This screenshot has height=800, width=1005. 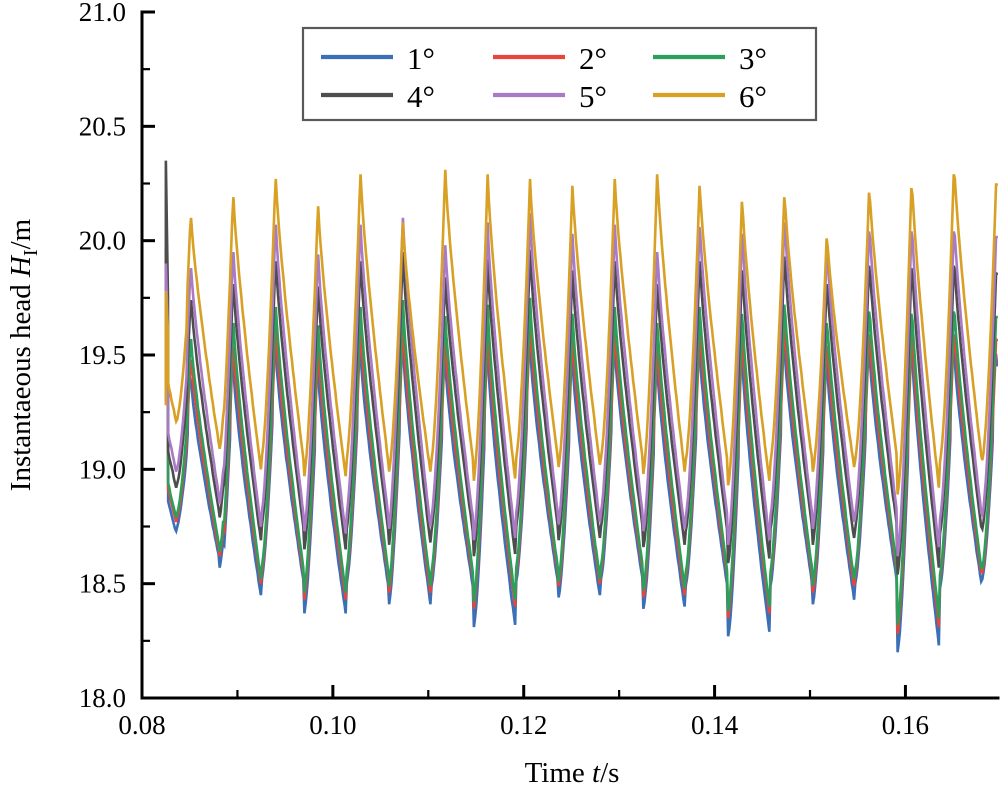 What do you see at coordinates (102, 241) in the screenshot?
I see `y-tick-label: 20.0` at bounding box center [102, 241].